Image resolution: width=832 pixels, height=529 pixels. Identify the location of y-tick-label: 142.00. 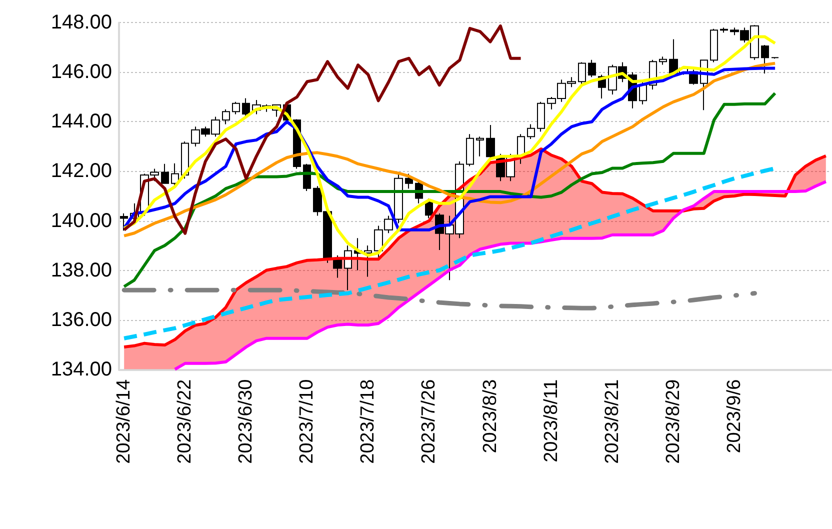
(81, 171).